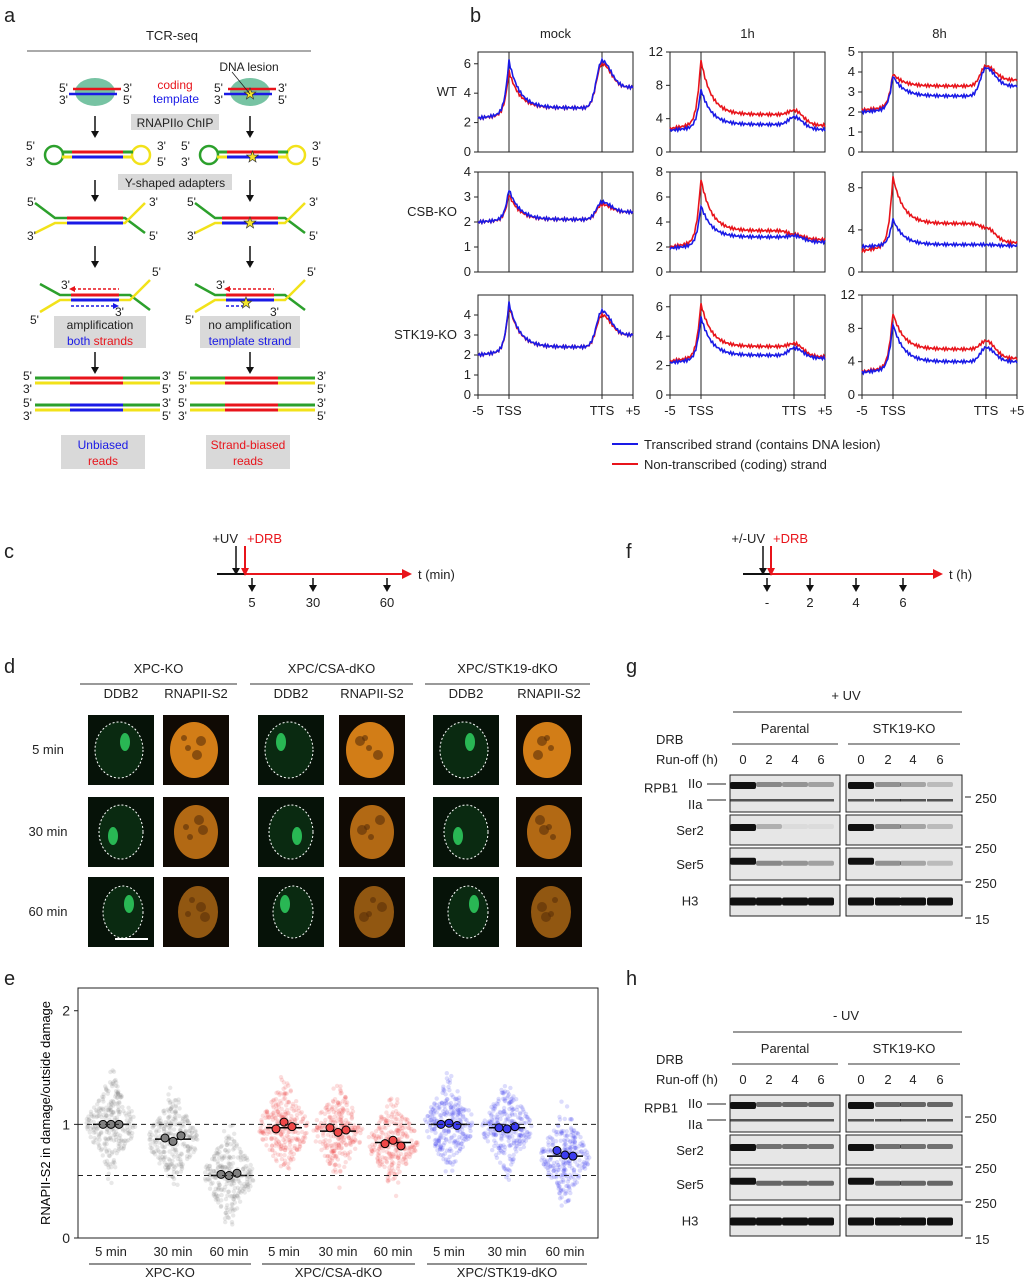  Describe the element at coordinates (175, 122) in the screenshot. I see `step-rnapiio-chip-box` at that location.